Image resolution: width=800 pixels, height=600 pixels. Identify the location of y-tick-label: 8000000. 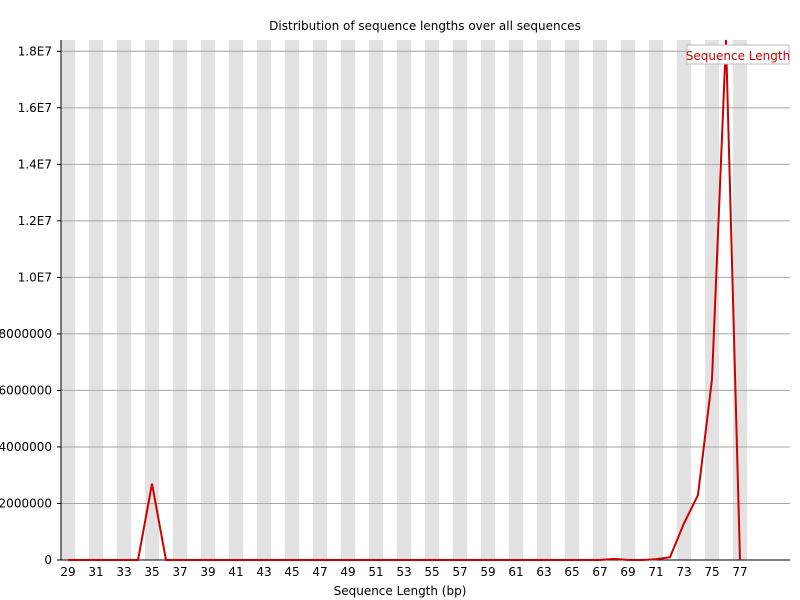
(26, 334).